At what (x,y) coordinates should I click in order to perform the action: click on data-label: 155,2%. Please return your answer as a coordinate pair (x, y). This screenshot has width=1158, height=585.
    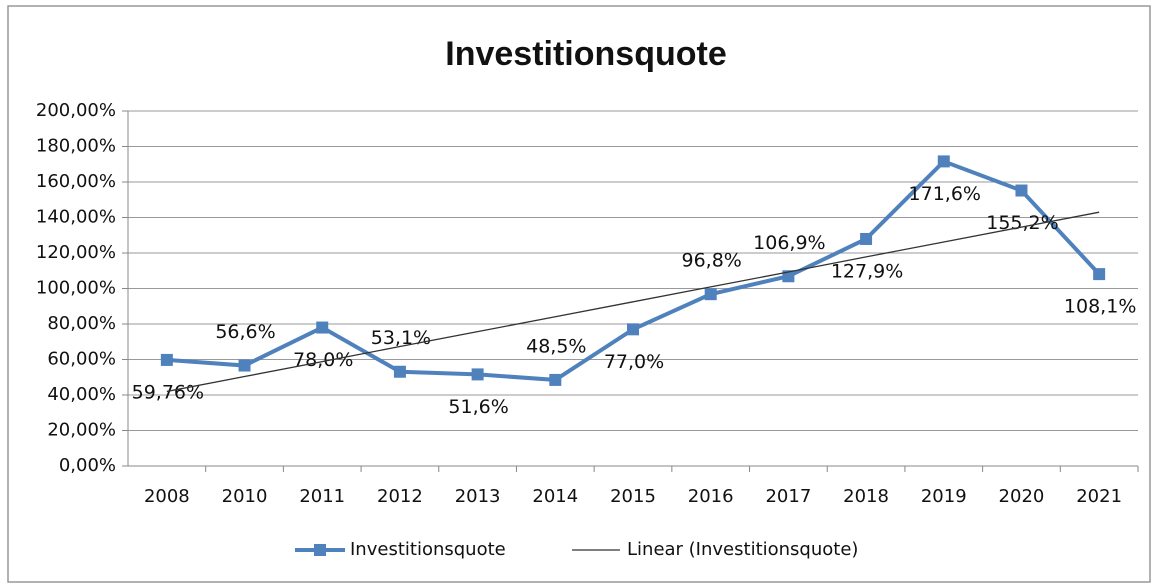
    Looking at the image, I should click on (1022, 223).